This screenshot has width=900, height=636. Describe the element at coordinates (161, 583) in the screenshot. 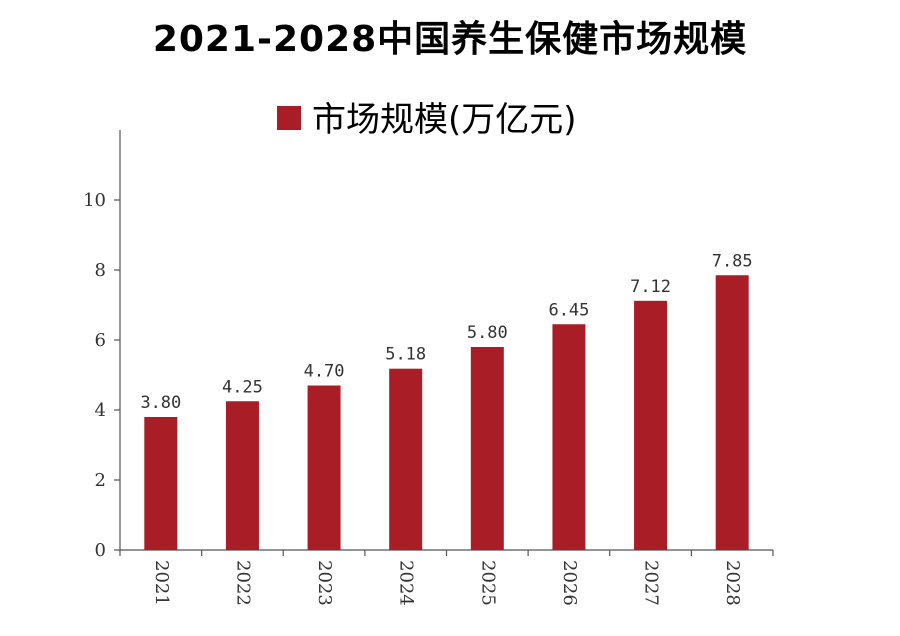

I see `x-tick-label: 2021` at that location.